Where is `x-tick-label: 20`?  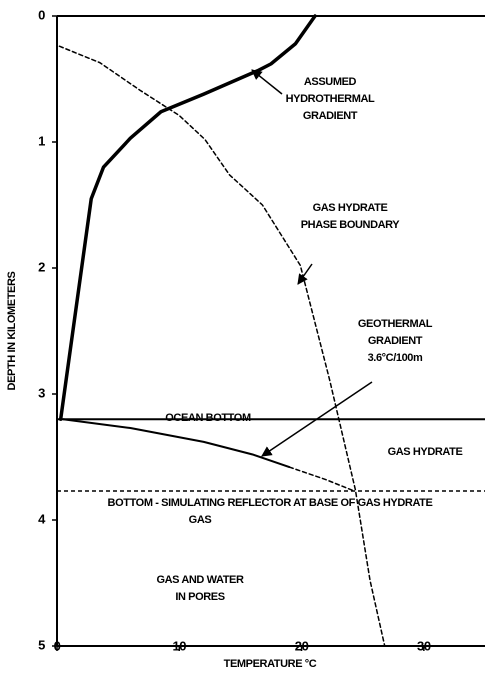
x-tick-label: 20 is located at coordinates (302, 645).